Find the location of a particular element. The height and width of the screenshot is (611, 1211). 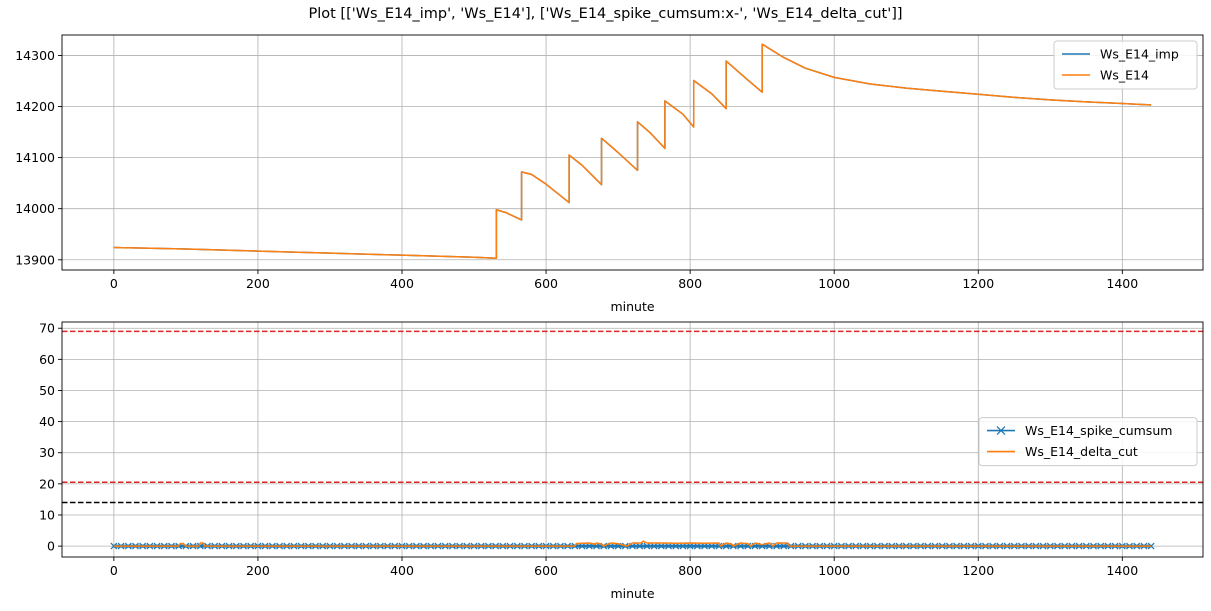

legend-label: Ws_E14_spike_cumsum is located at coordinates (1098, 430).